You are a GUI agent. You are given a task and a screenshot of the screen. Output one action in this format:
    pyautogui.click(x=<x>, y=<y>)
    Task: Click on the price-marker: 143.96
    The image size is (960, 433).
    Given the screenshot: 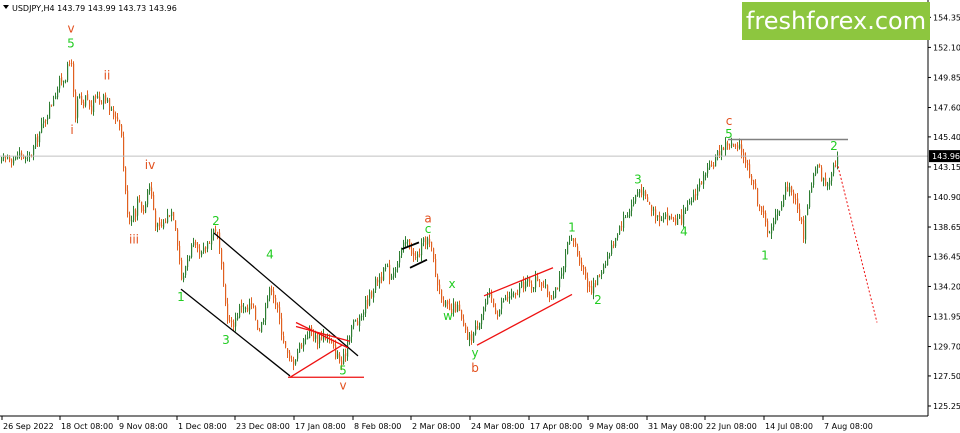 What is the action you would take?
    pyautogui.click(x=944, y=156)
    